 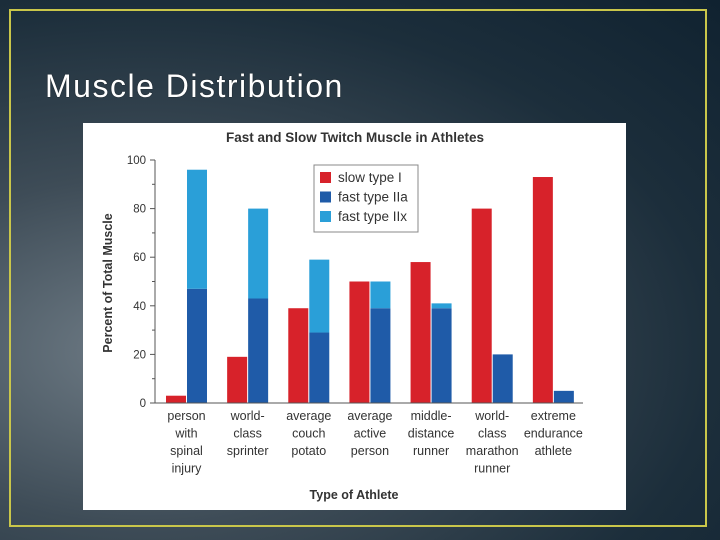 I want to click on legend-label: fast type IIx, so click(x=372, y=216).